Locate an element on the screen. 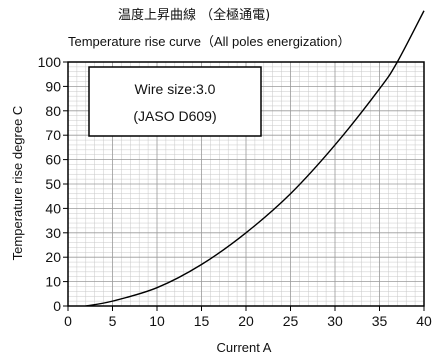 This screenshot has height=360, width=432. y-tick-label: 50 is located at coordinates (53, 184).